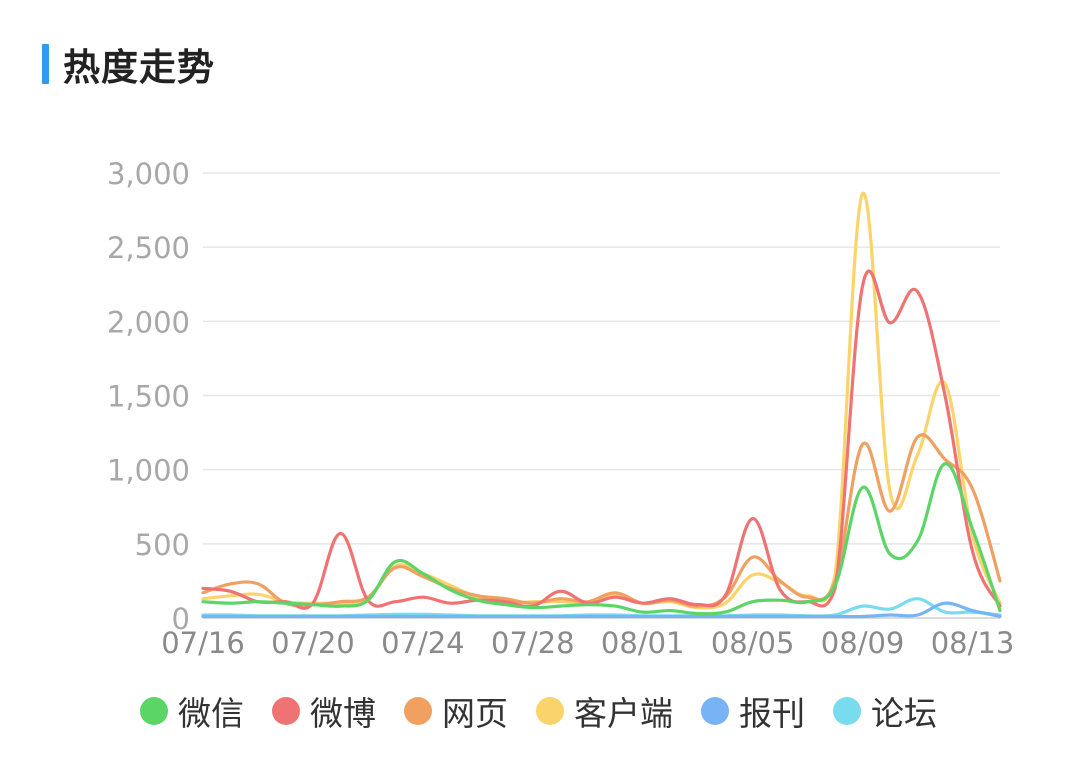 This screenshot has height=781, width=1079. I want to click on legend-item-weibo: 微博, so click(324, 711).